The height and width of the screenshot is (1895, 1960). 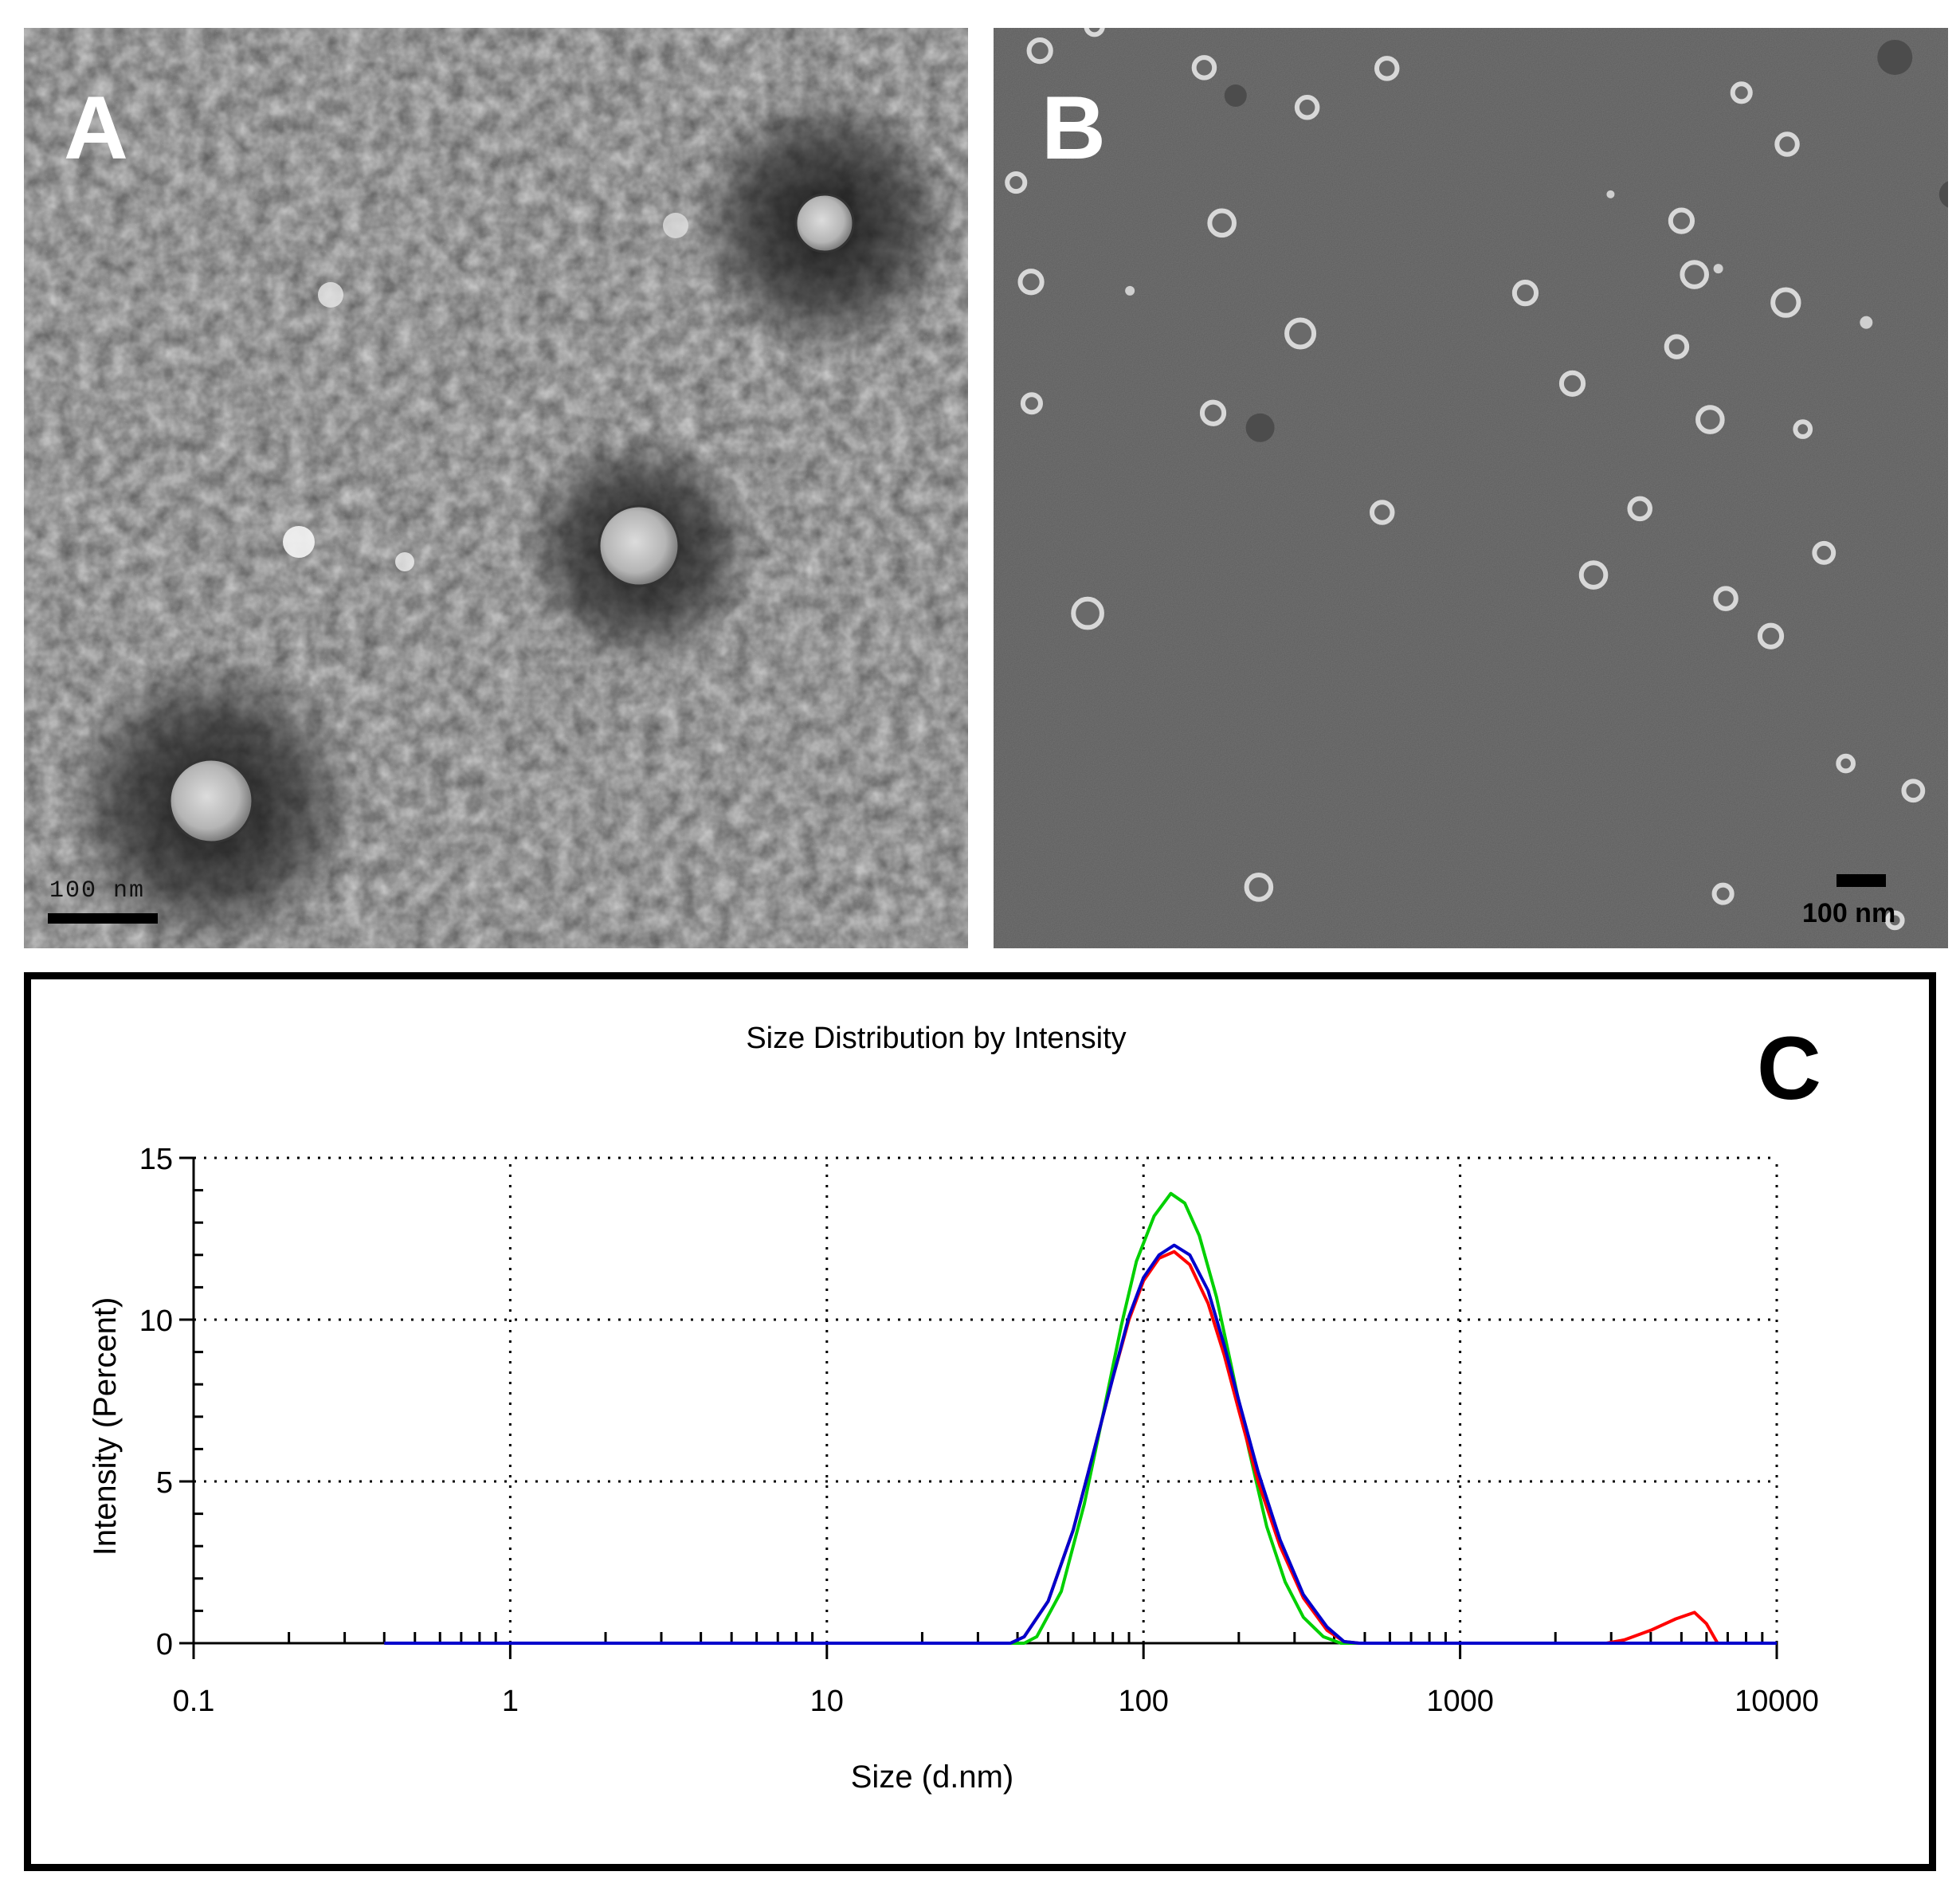 What do you see at coordinates (194, 1701) in the screenshot?
I see `x-tick-label: 0.1` at bounding box center [194, 1701].